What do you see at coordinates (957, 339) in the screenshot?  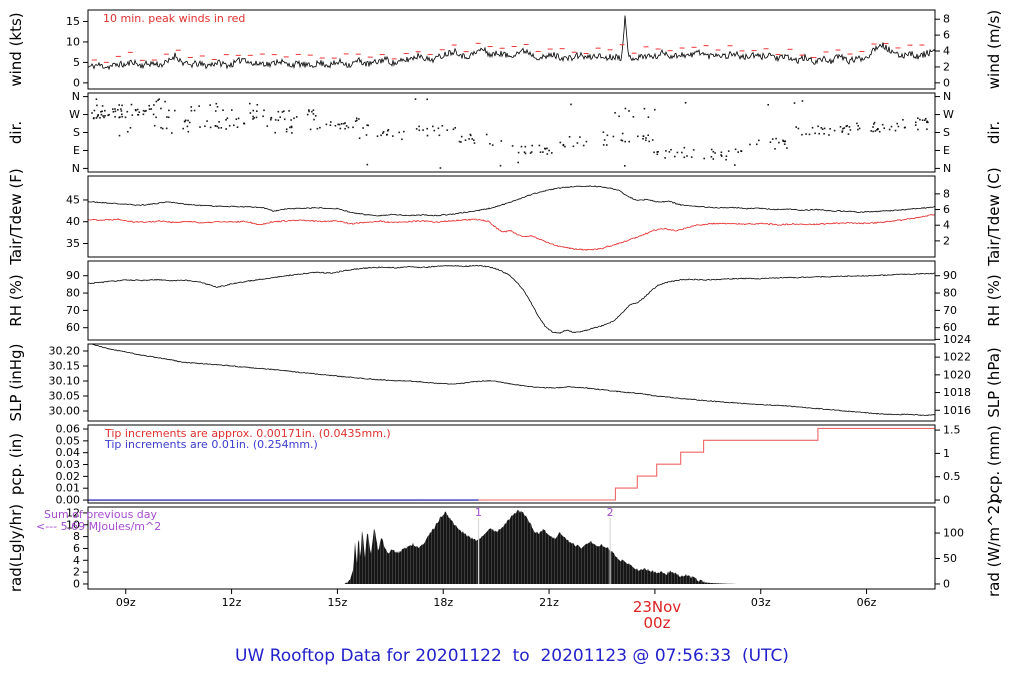 I see `y-tick-label-right: 1024` at bounding box center [957, 339].